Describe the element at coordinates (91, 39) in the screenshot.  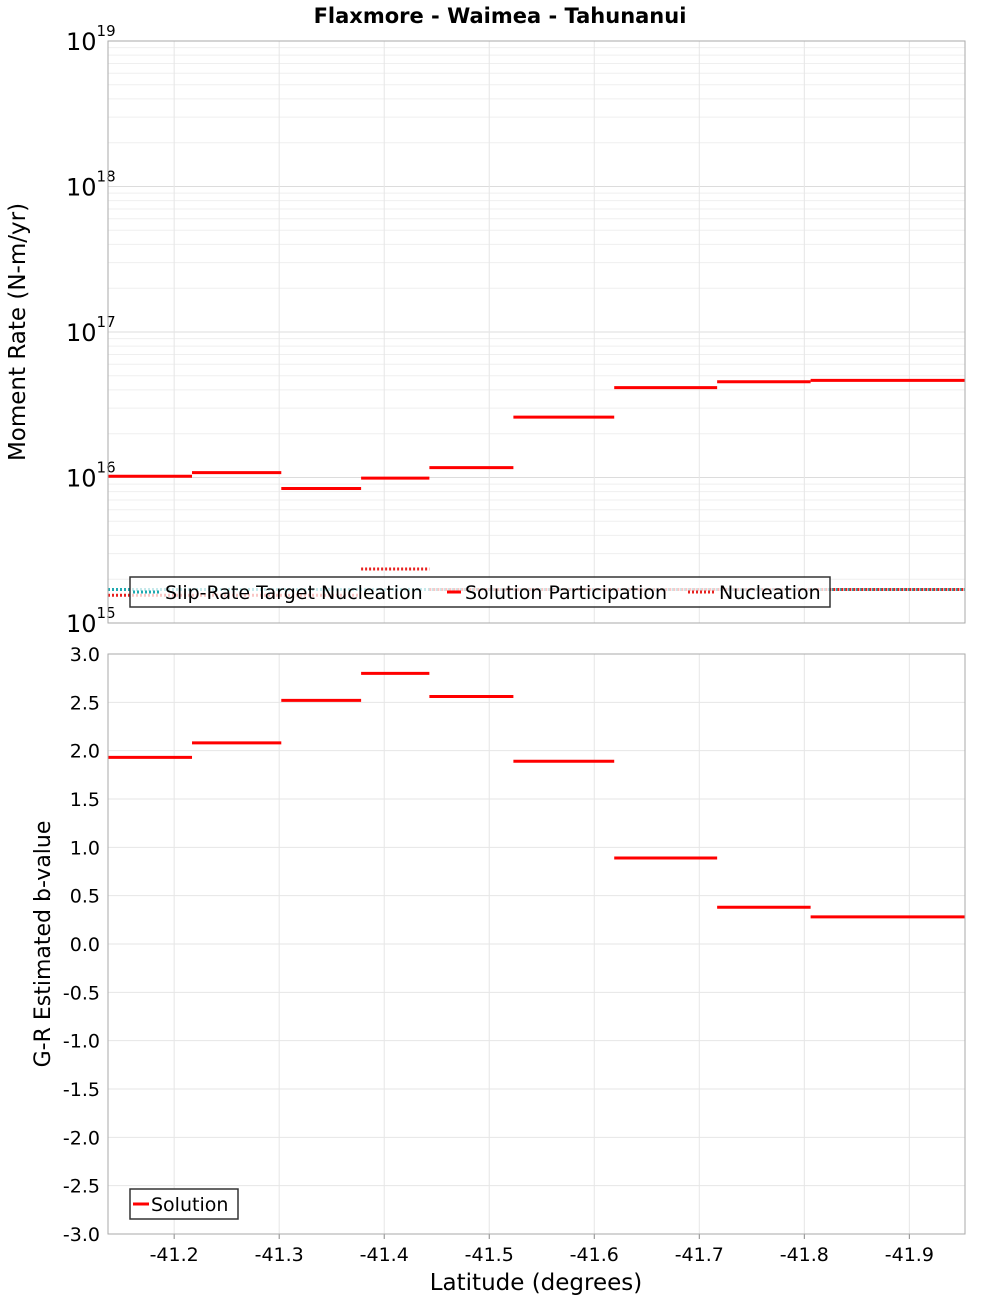
I see `y-tick-label: 1019` at that location.